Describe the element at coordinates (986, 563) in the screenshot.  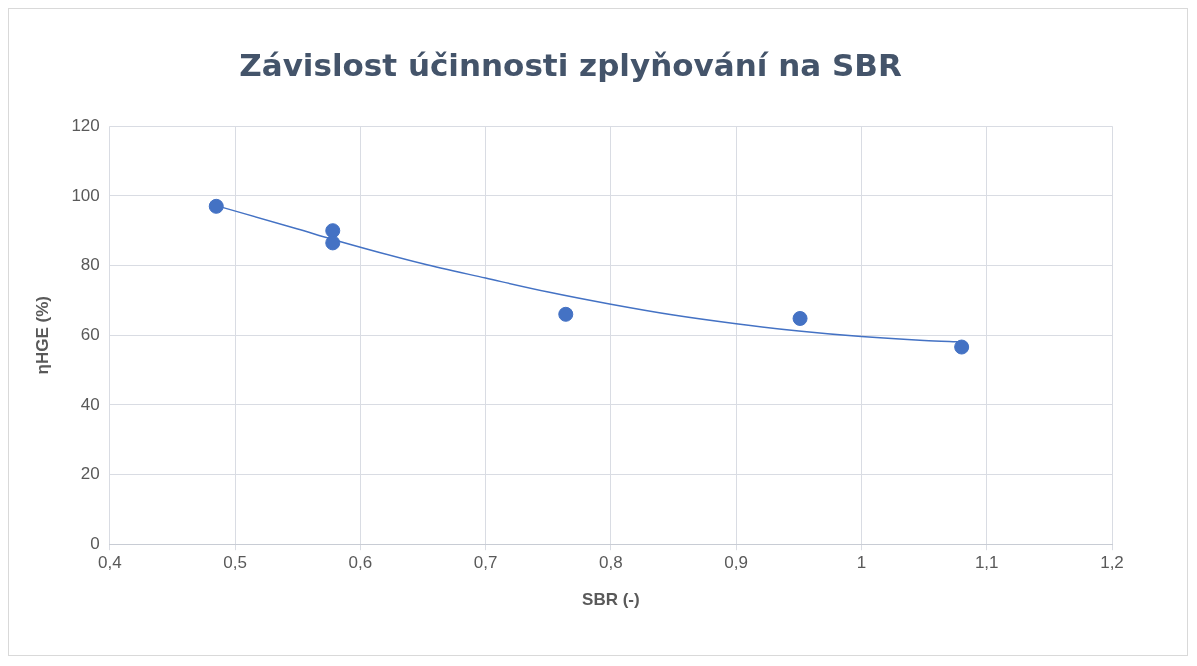
I see `x-tick-label: 1,1` at that location.